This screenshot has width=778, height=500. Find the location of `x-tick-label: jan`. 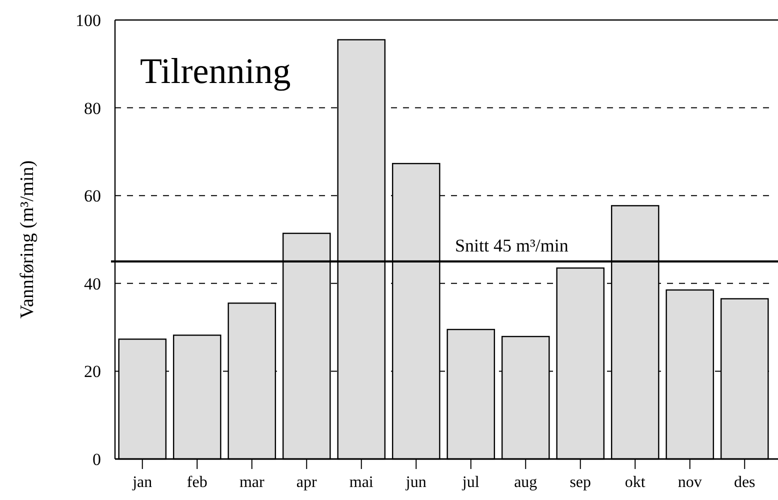

x-tick-label: jan is located at coordinates (142, 482).